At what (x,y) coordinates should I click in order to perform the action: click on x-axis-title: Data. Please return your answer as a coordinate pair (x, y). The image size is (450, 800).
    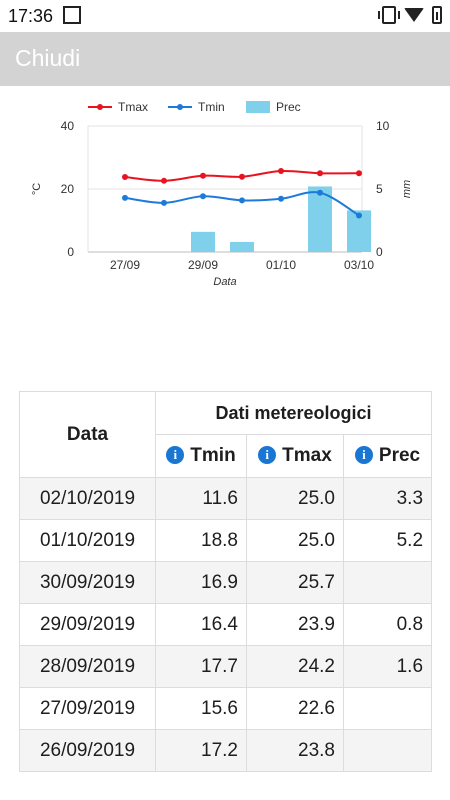
    Looking at the image, I should click on (224, 282).